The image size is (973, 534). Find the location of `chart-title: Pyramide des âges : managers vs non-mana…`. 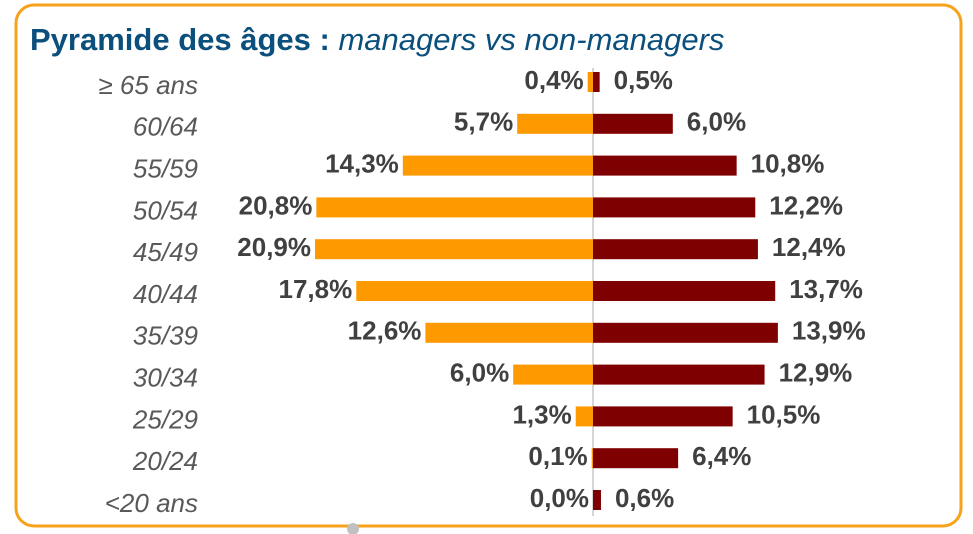

chart-title: Pyramide des âges : managers vs non-mana… is located at coordinates (377, 39).